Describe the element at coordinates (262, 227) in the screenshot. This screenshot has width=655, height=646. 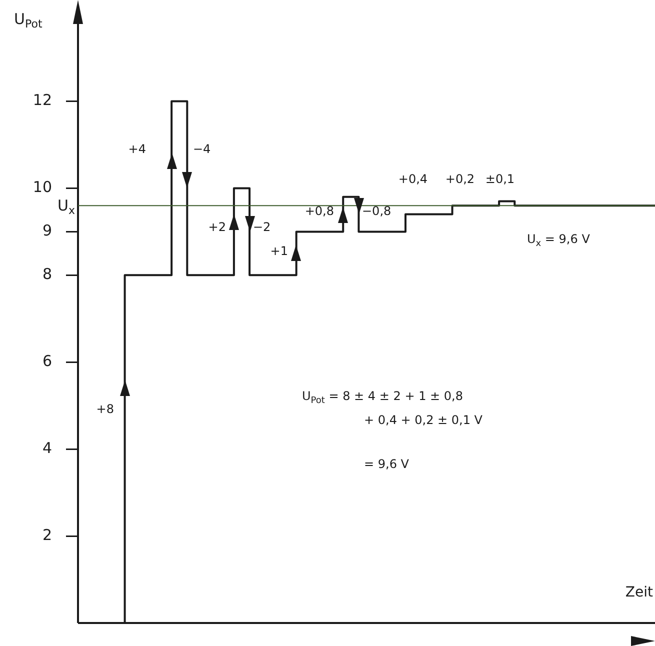
I see `annotation: −2` at that location.